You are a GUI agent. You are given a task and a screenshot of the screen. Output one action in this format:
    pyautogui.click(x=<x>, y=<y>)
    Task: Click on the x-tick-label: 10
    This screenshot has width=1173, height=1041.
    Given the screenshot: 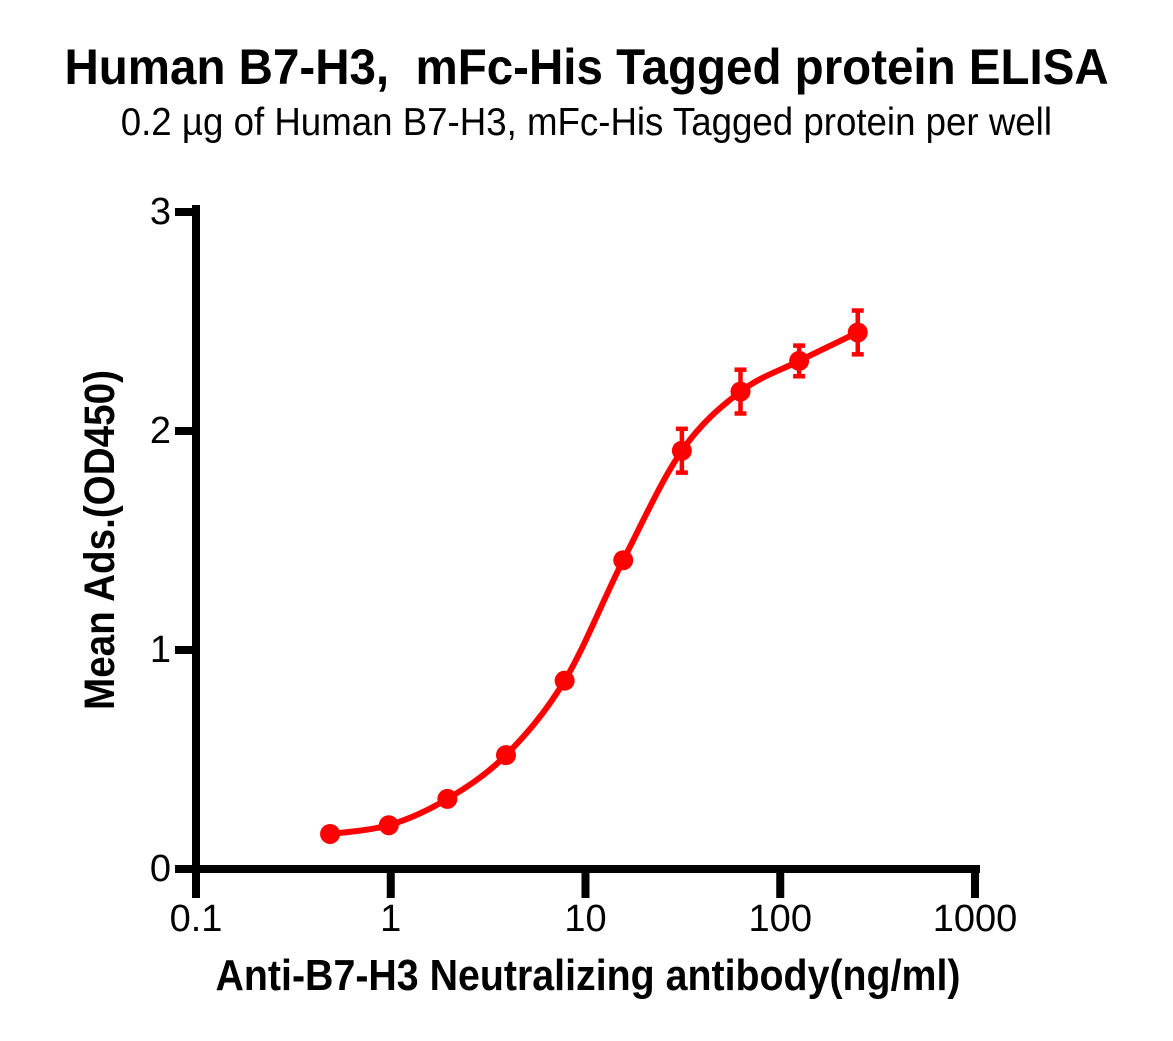 What is the action you would take?
    pyautogui.click(x=585, y=919)
    